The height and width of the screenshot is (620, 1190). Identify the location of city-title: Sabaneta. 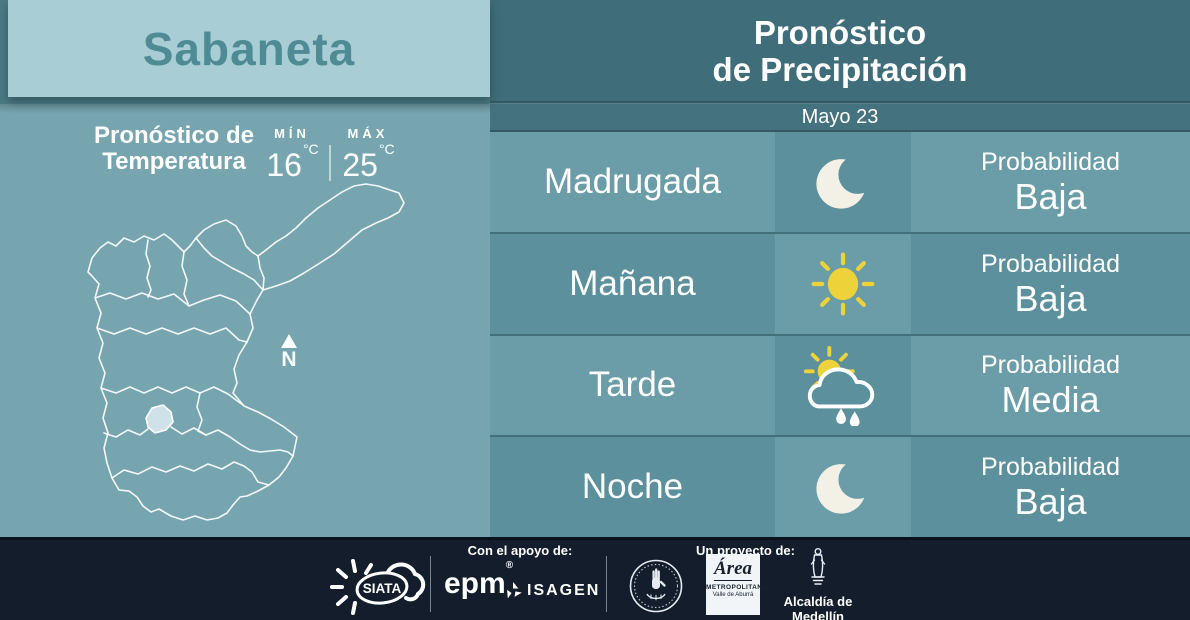
(249, 48).